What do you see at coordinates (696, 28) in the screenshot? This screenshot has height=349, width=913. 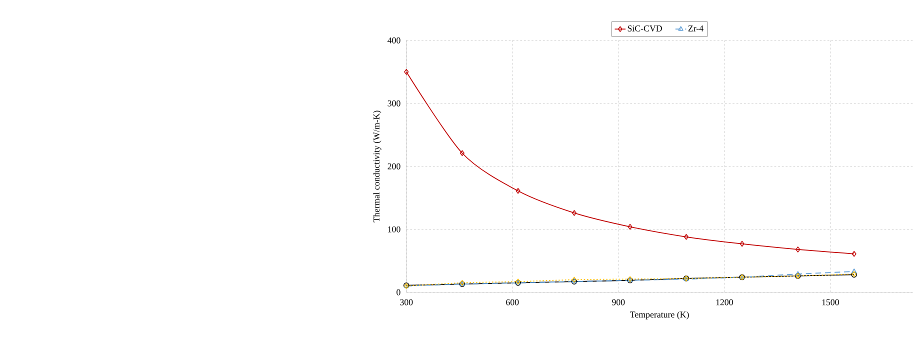 I see `legend-label: Zr-4` at bounding box center [696, 28].